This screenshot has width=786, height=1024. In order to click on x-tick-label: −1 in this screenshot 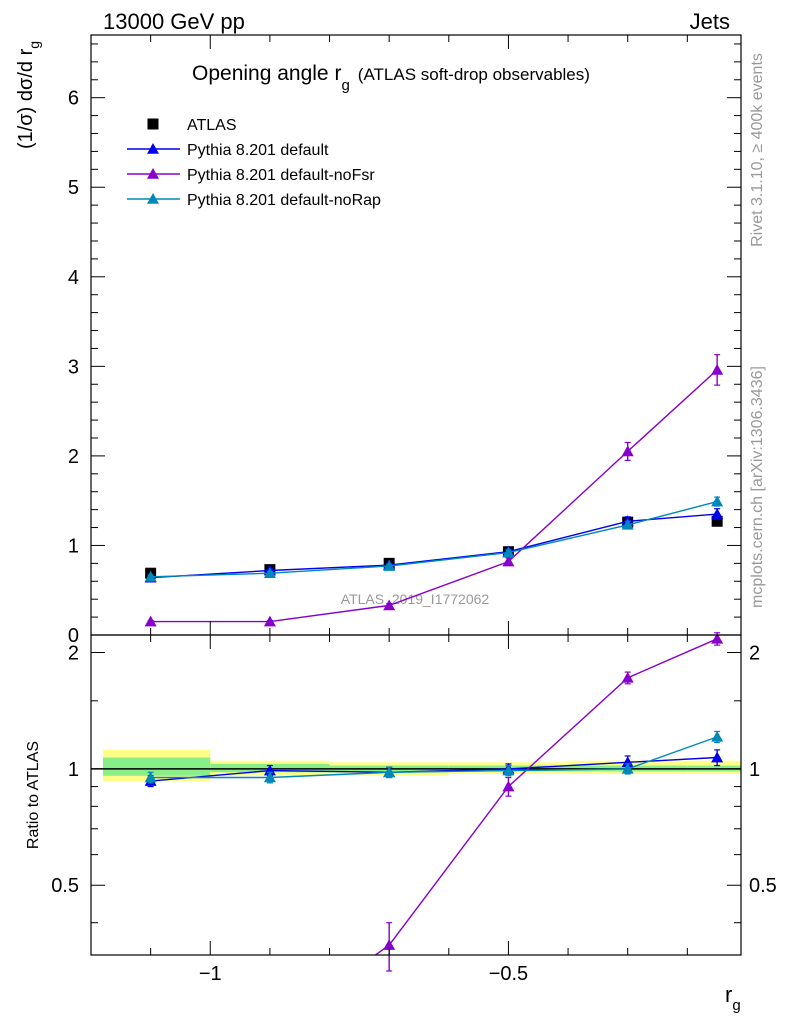, I will do `click(210, 974)`.